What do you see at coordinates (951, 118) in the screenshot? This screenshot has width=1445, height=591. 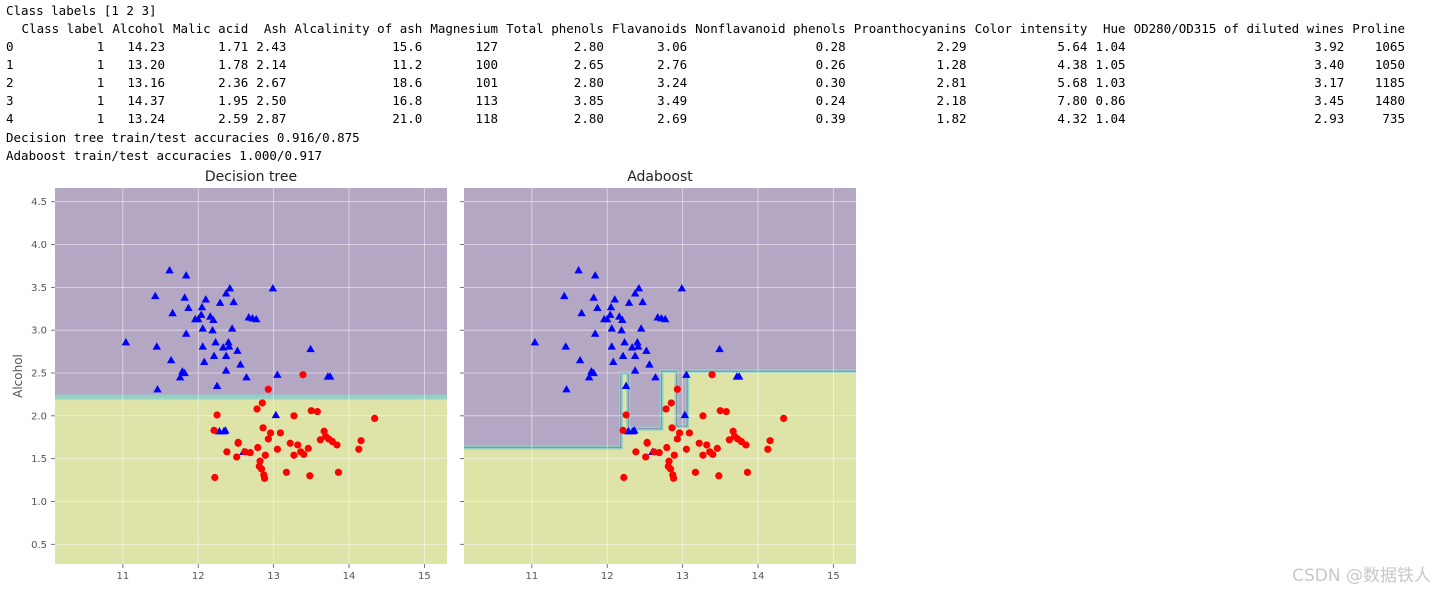 I see `table-cell: 1.82` at bounding box center [951, 118].